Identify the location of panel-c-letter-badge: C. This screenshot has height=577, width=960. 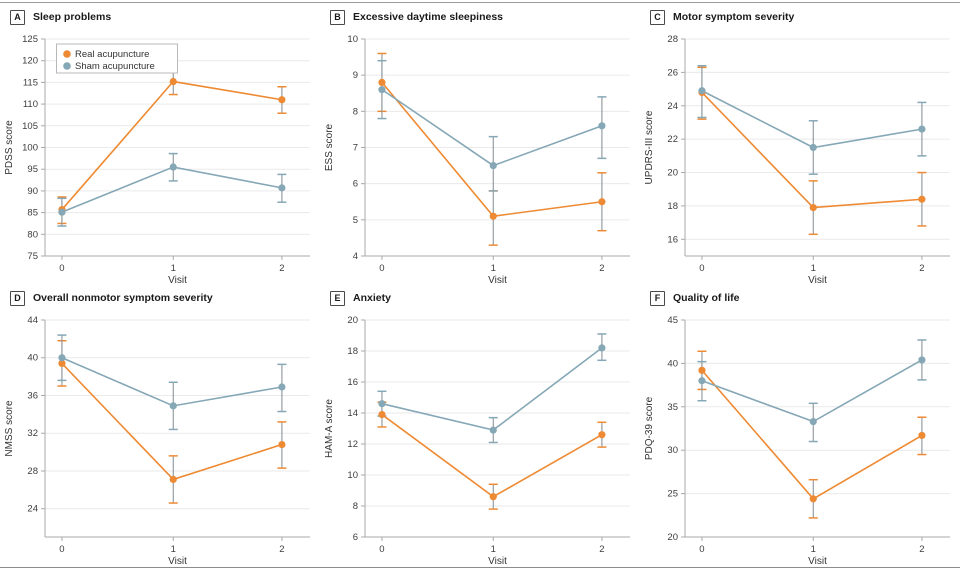
(657, 17).